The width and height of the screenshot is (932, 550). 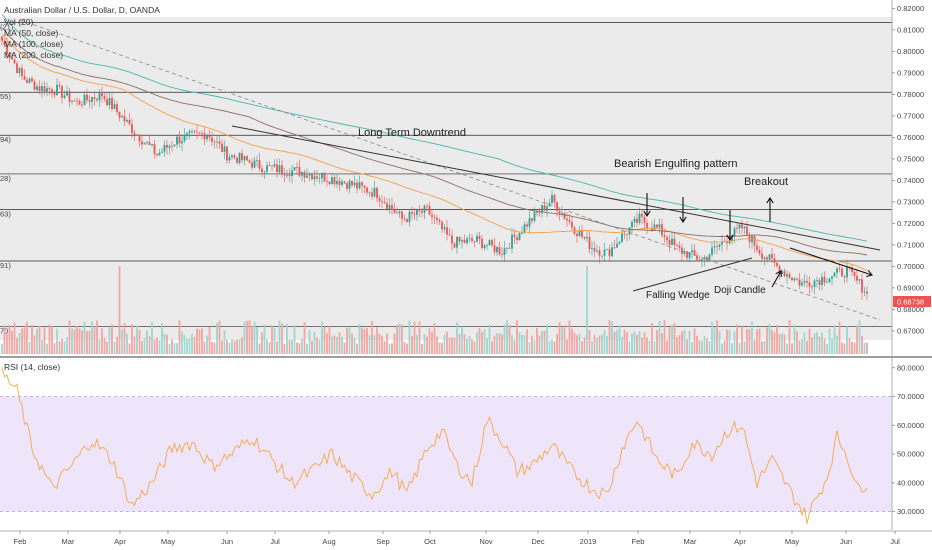 I want to click on bearish-arrow-3-head, so click(x=730, y=238).